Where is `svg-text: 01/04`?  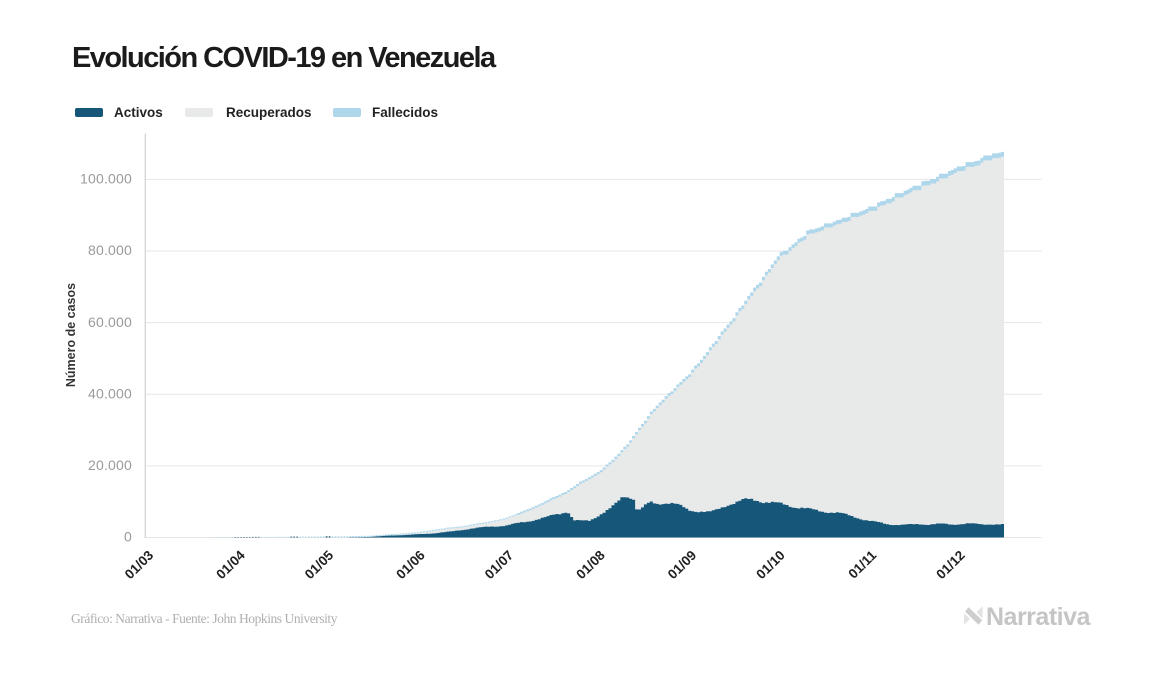
svg-text: 01/04 is located at coordinates (230, 564).